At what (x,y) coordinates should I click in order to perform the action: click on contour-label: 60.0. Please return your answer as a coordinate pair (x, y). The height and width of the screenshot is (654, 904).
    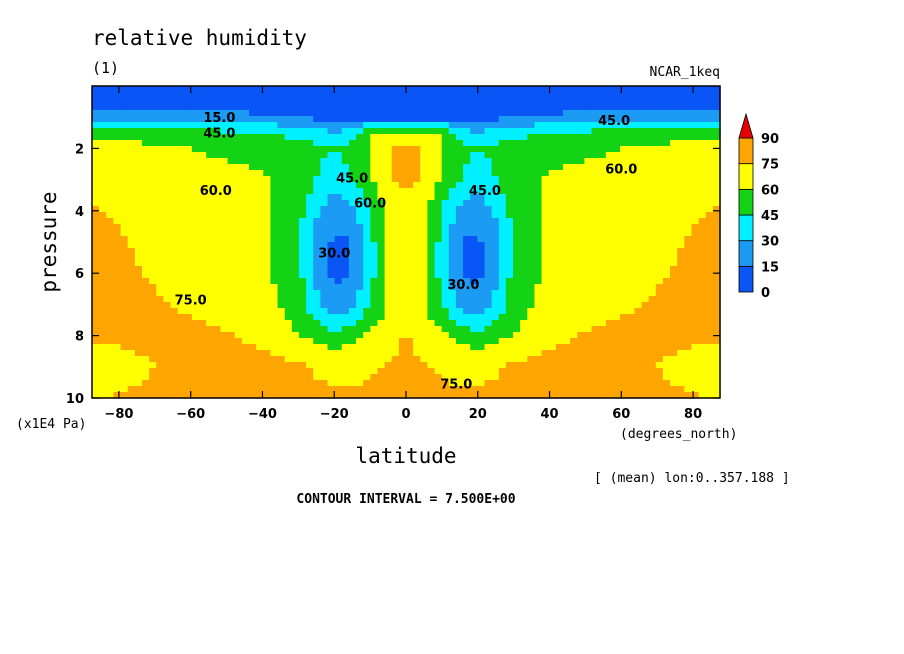
    Looking at the image, I should click on (621, 169).